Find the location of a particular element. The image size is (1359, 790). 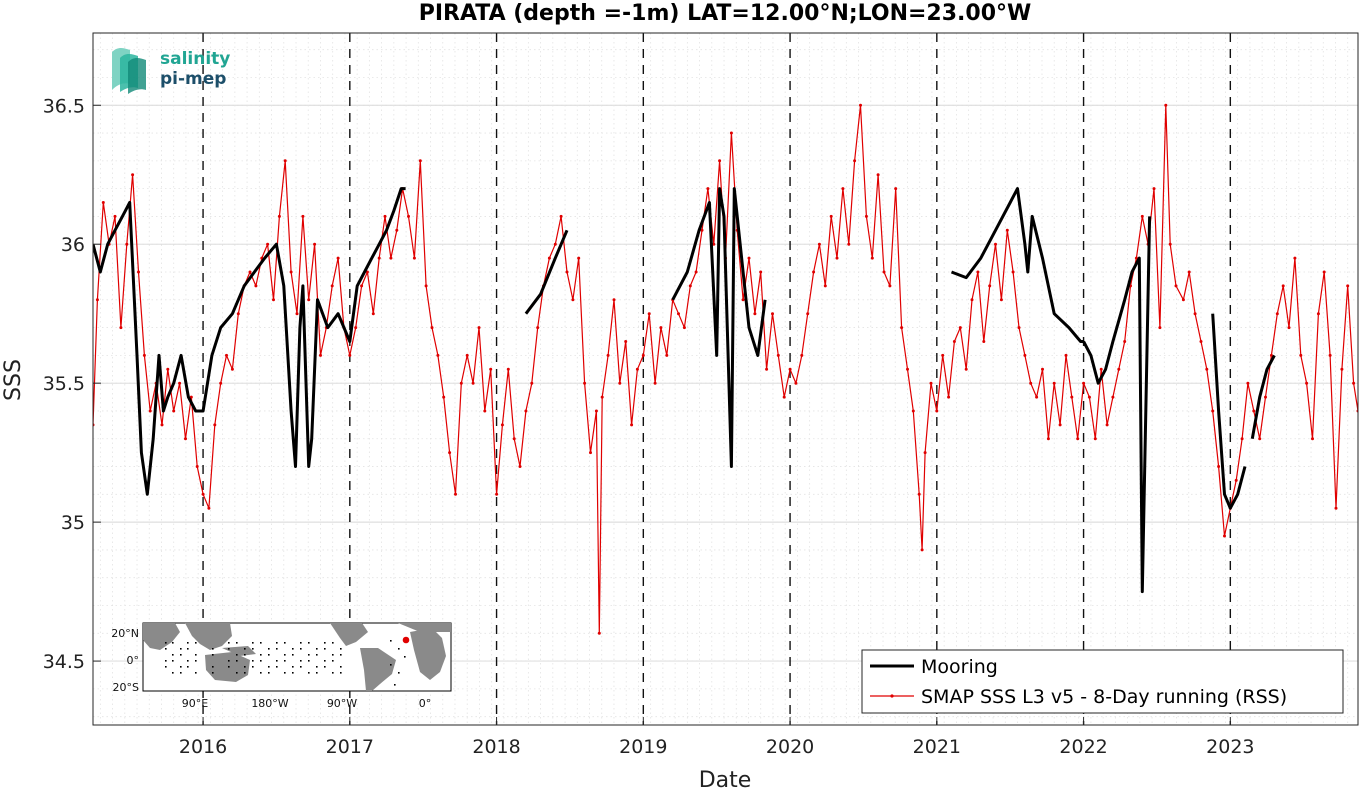

inset-map: 20°N 0° 20°S 90°E 180°W 90°W 0° is located at coordinates (281, 666).